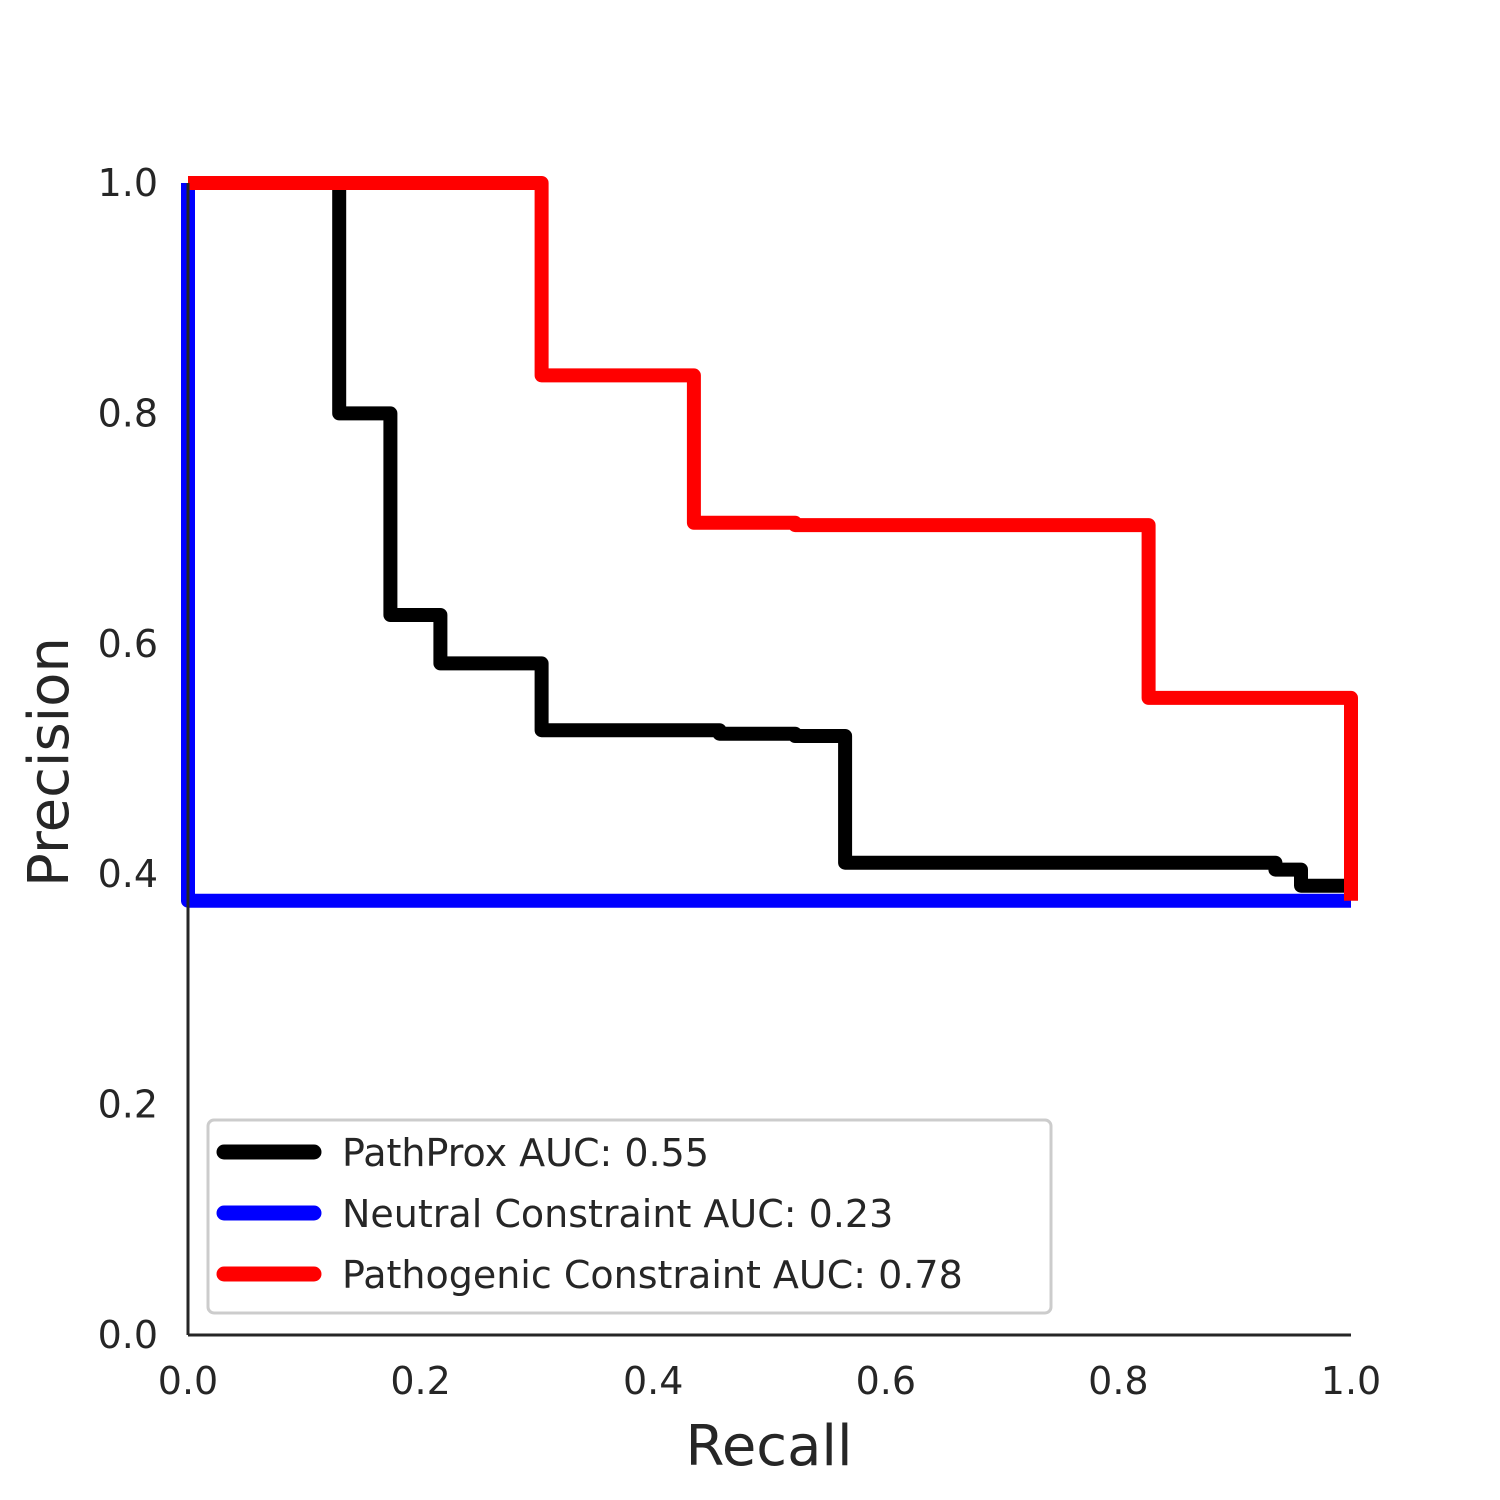 The height and width of the screenshot is (1500, 1500). I want to click on x-tick-label: 0.6, so click(886, 1381).